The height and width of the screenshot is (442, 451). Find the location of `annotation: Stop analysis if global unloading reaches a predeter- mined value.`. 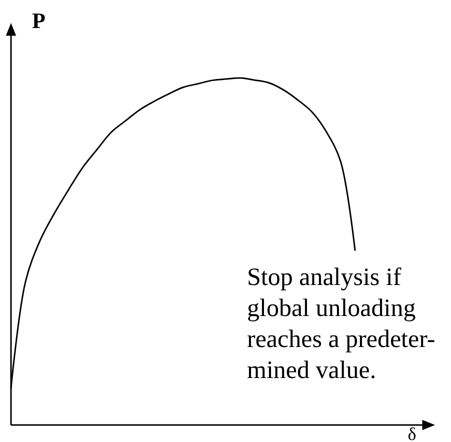

annotation: Stop analysis if global unloading reaches a predeter- mined value. is located at coordinates (341, 324).